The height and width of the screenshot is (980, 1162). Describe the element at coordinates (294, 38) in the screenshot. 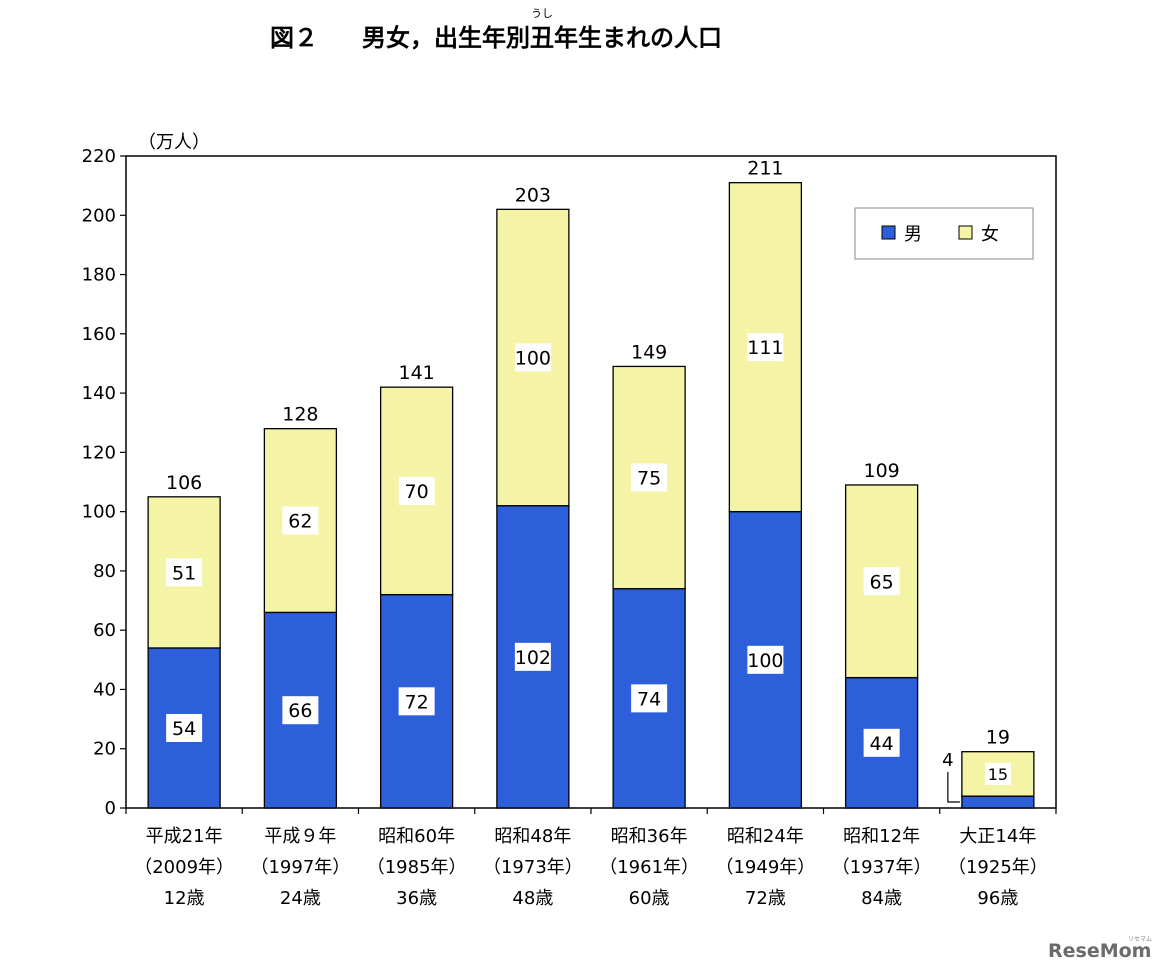

I see `figure-label: 図２` at that location.